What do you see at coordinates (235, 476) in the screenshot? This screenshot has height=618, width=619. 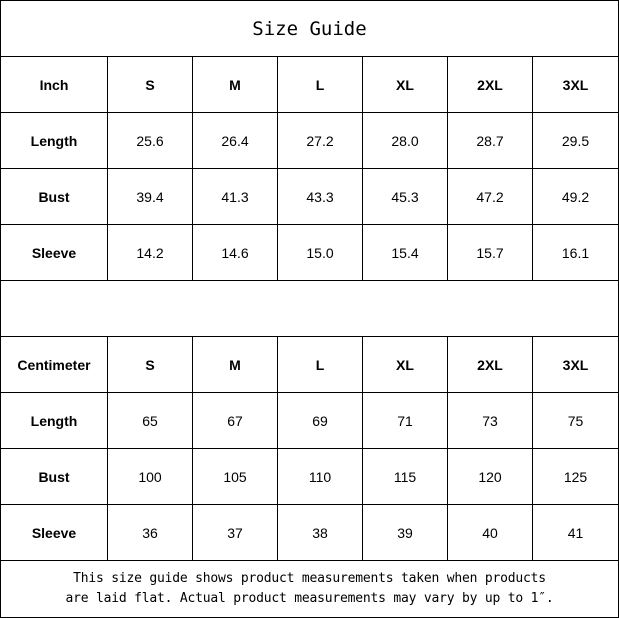 I see `measure-value: 105` at bounding box center [235, 476].